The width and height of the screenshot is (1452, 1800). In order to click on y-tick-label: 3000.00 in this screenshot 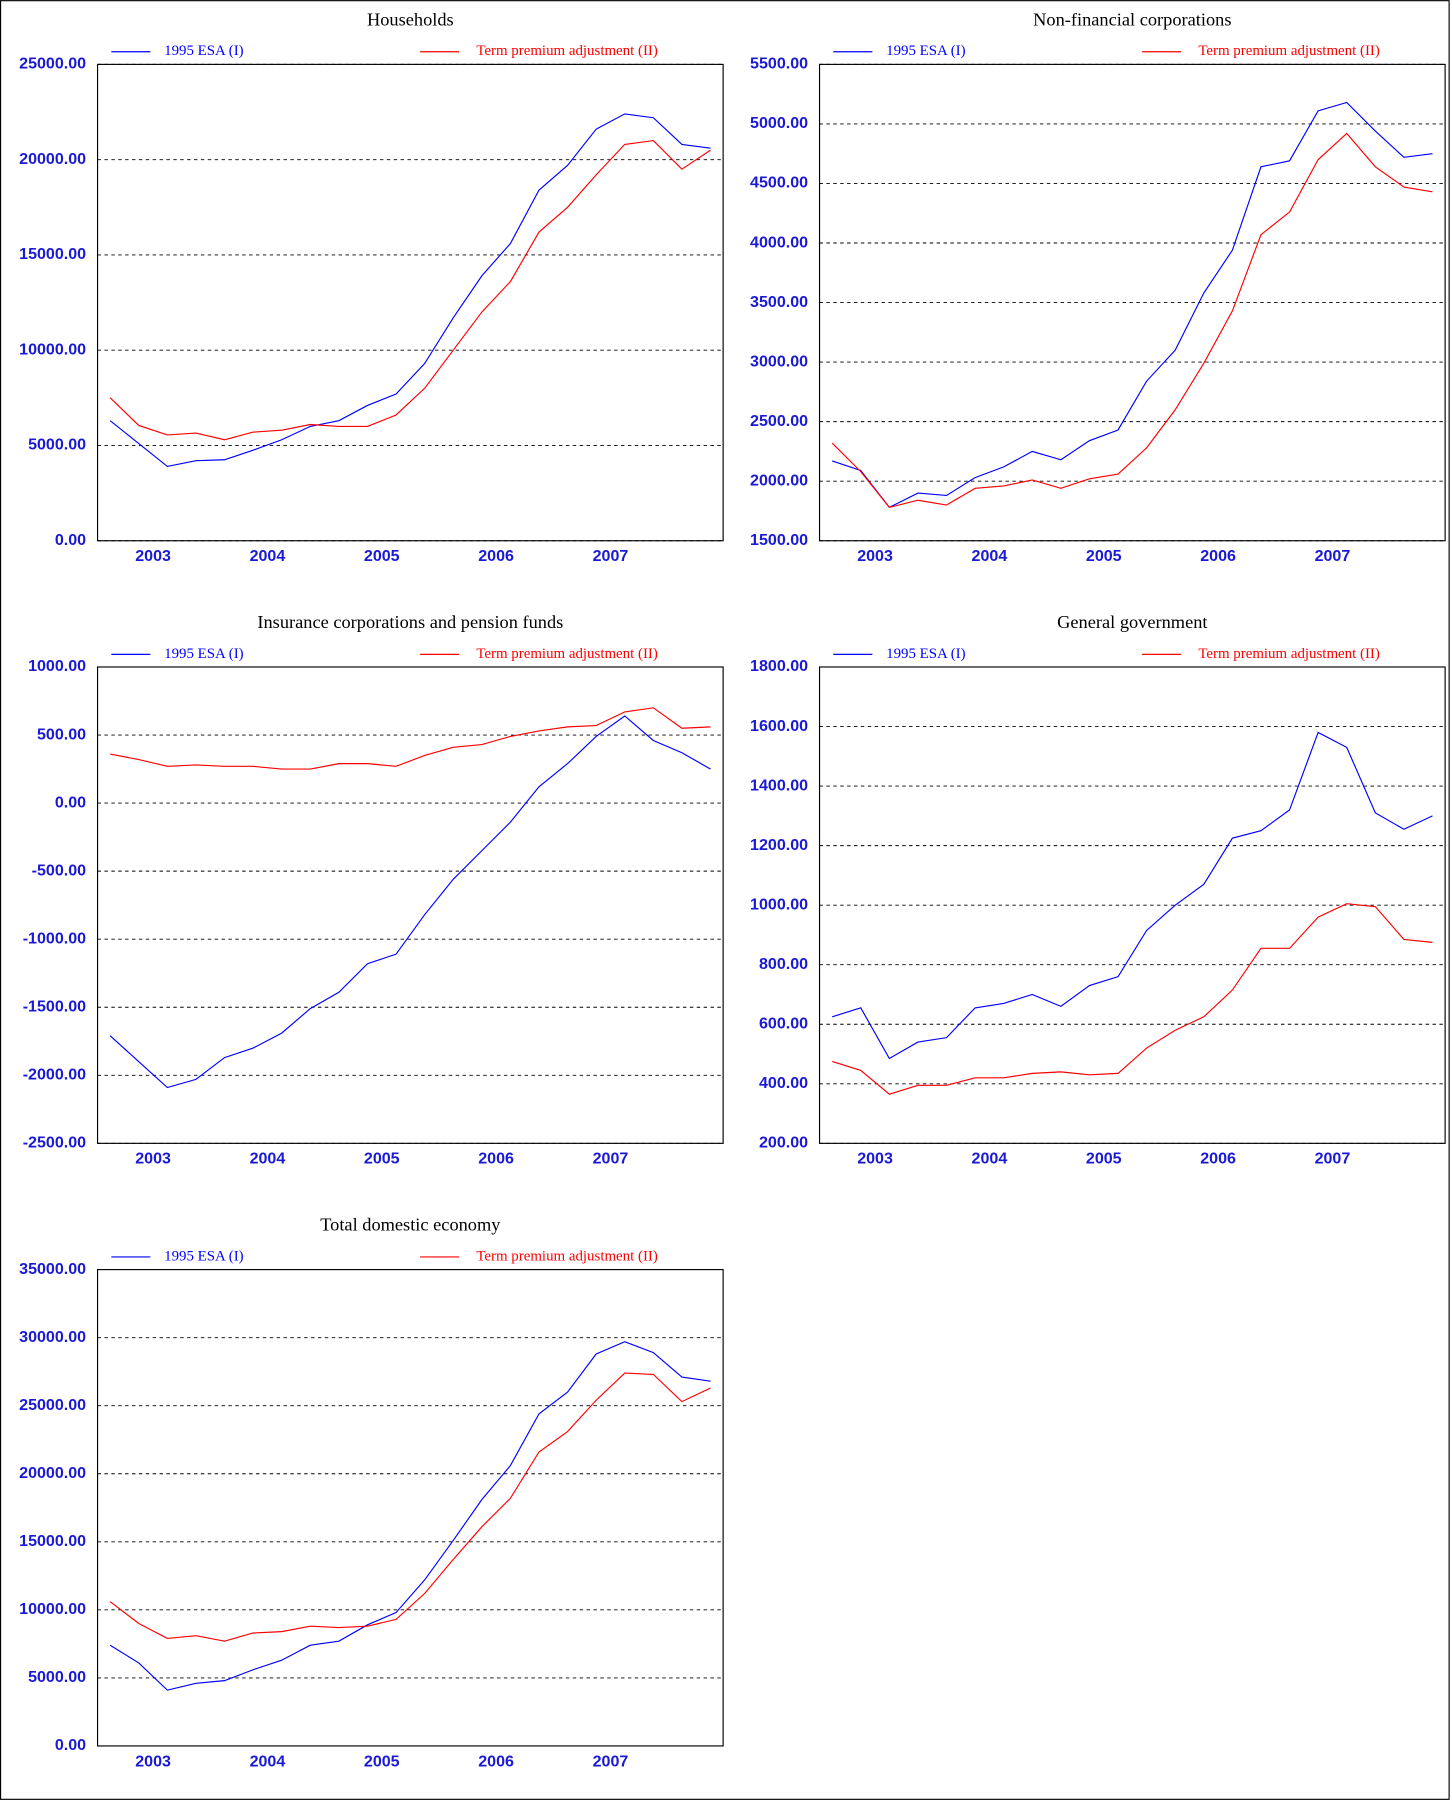, I will do `click(779, 361)`.